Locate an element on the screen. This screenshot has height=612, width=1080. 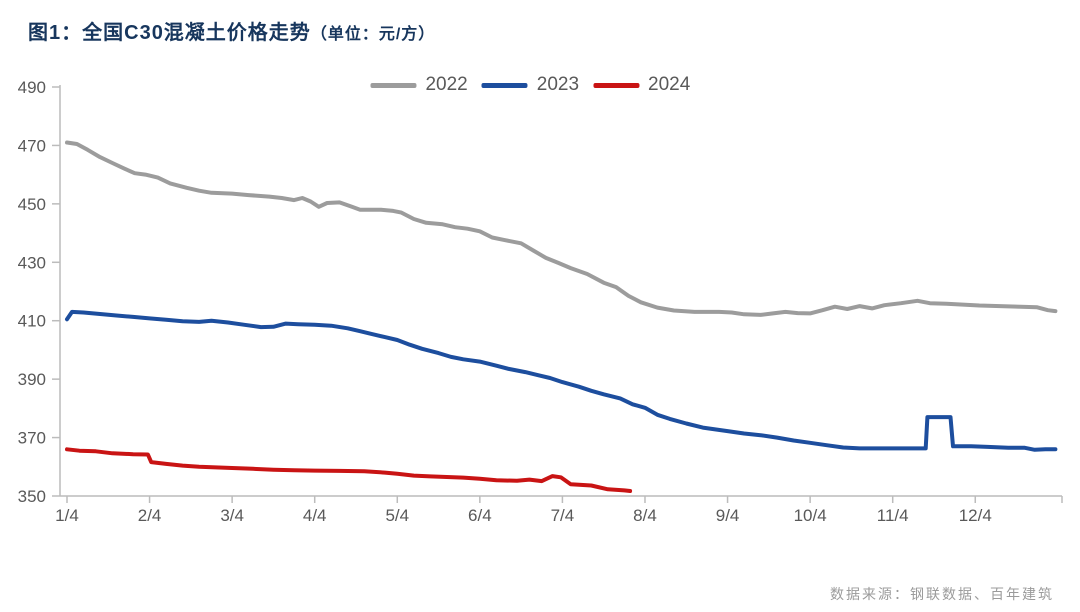
legend-swatch-2024 is located at coordinates (616, 85).